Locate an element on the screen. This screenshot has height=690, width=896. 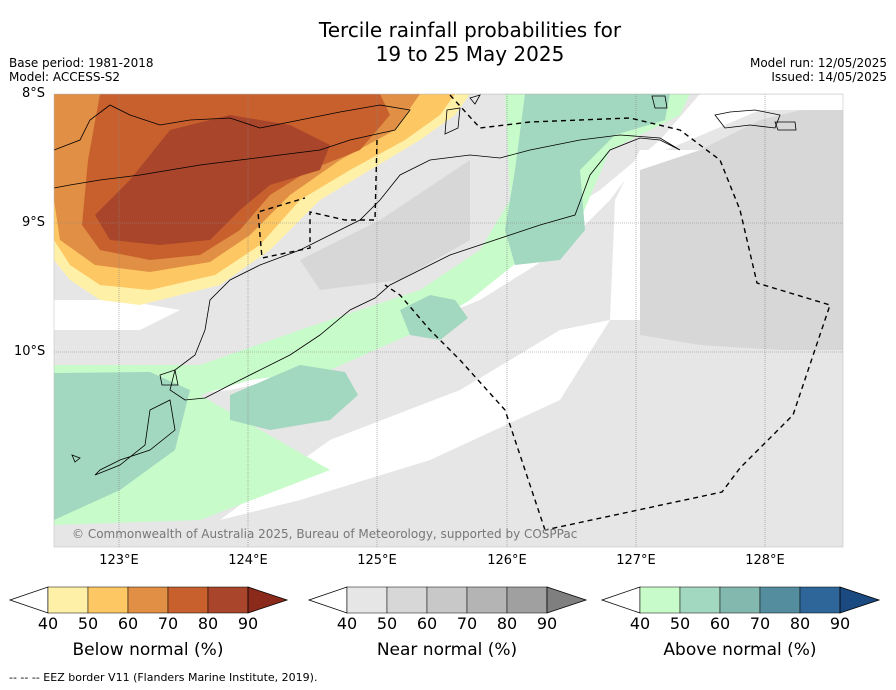
lat-label-9s: 9°S is located at coordinates (34, 222).